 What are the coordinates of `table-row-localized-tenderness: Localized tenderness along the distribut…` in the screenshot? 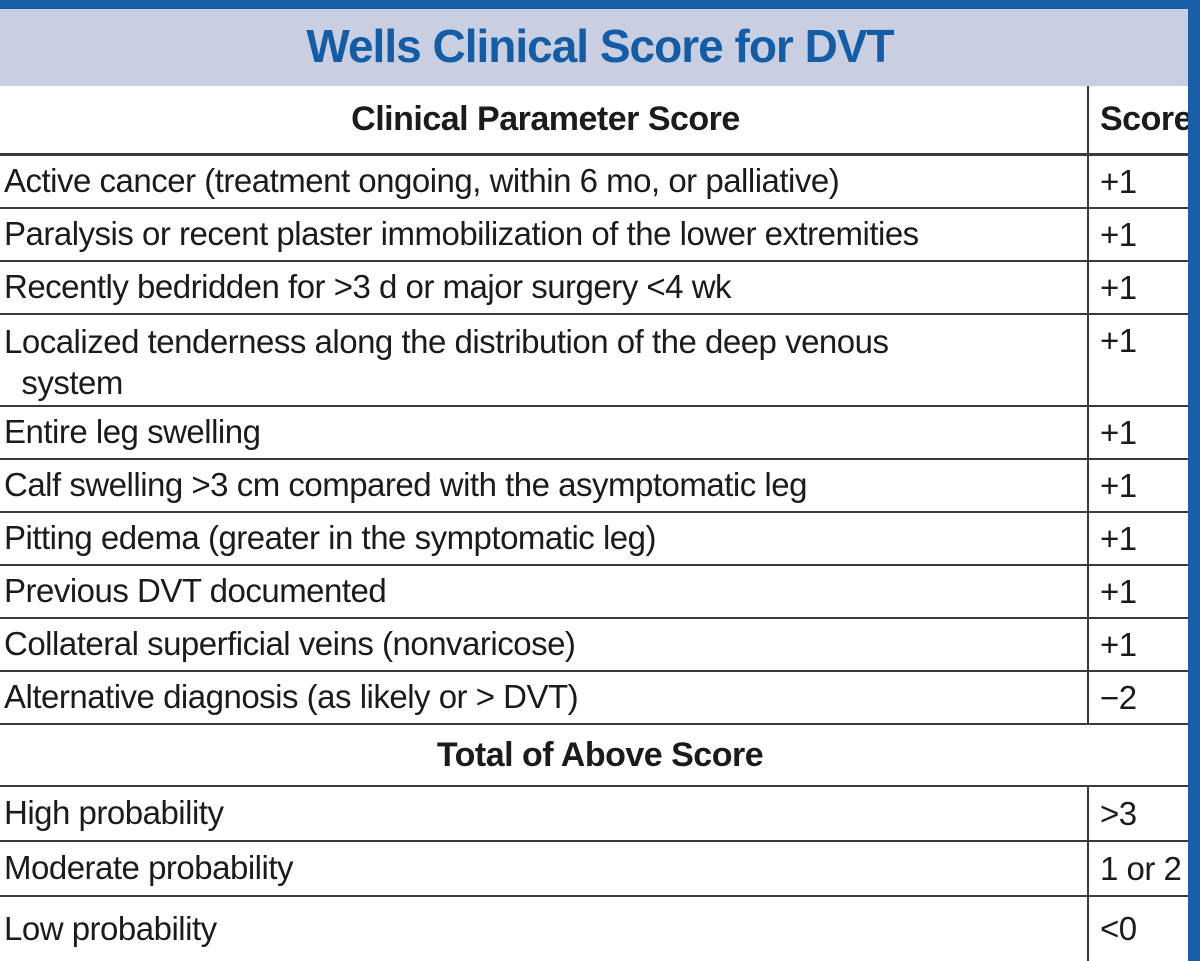 It's located at (600, 361).